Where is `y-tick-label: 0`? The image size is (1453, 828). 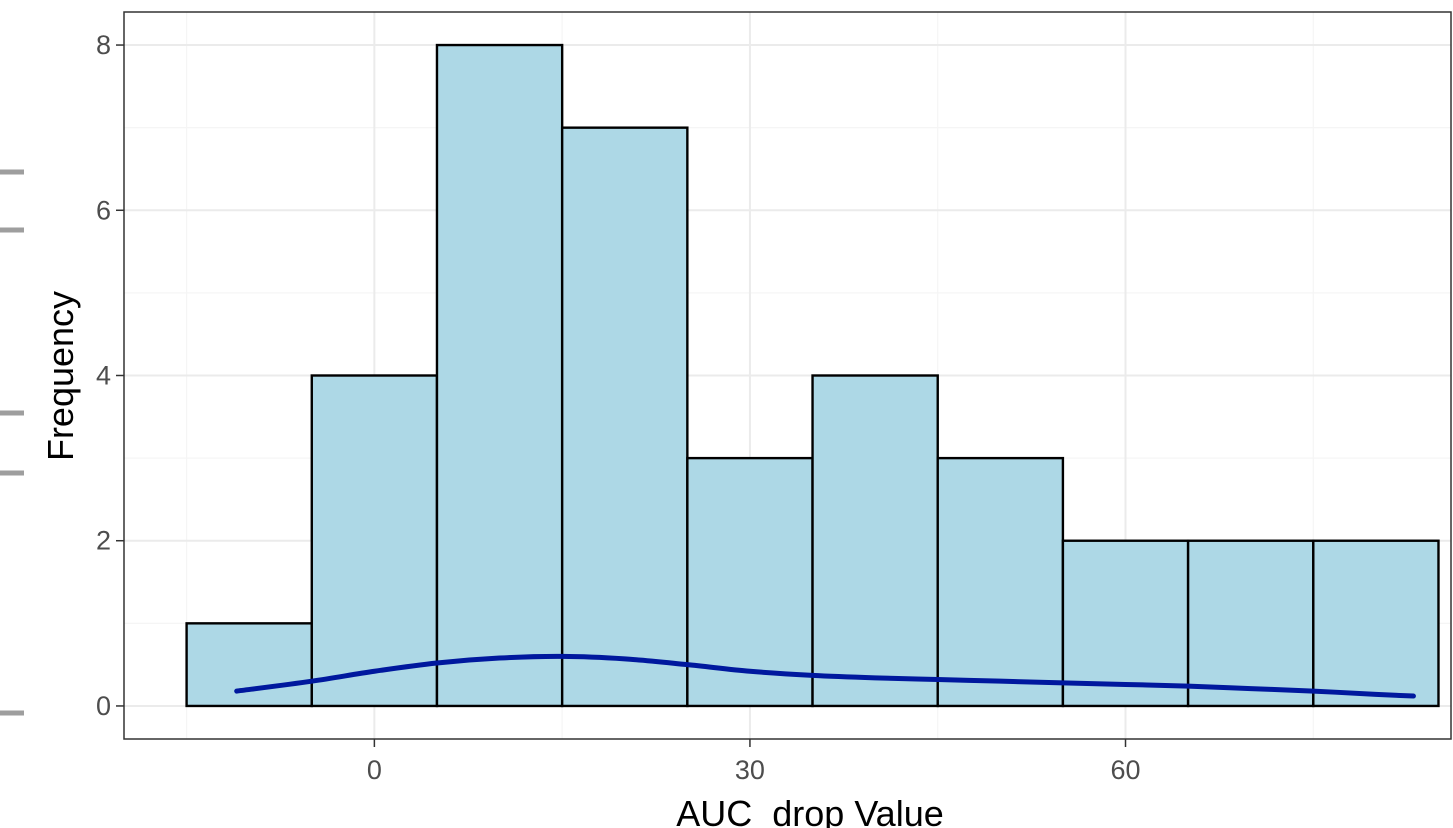
y-tick-label: 0 is located at coordinates (103, 706).